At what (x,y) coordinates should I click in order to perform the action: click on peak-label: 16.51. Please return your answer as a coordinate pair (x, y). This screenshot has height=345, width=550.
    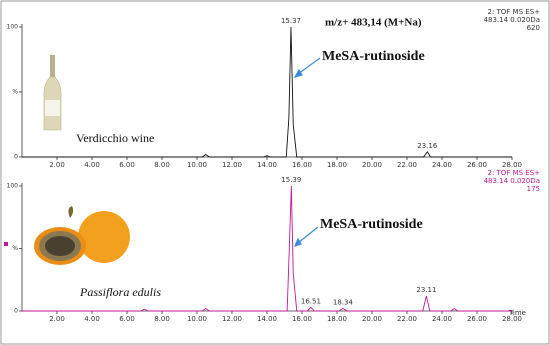
    Looking at the image, I should click on (311, 301).